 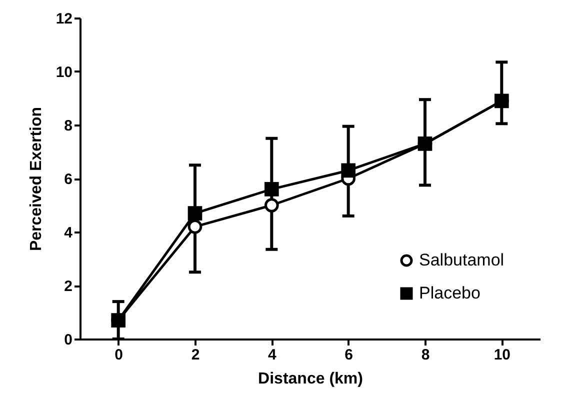 I want to click on y-tick-label: 8, so click(x=68, y=126).